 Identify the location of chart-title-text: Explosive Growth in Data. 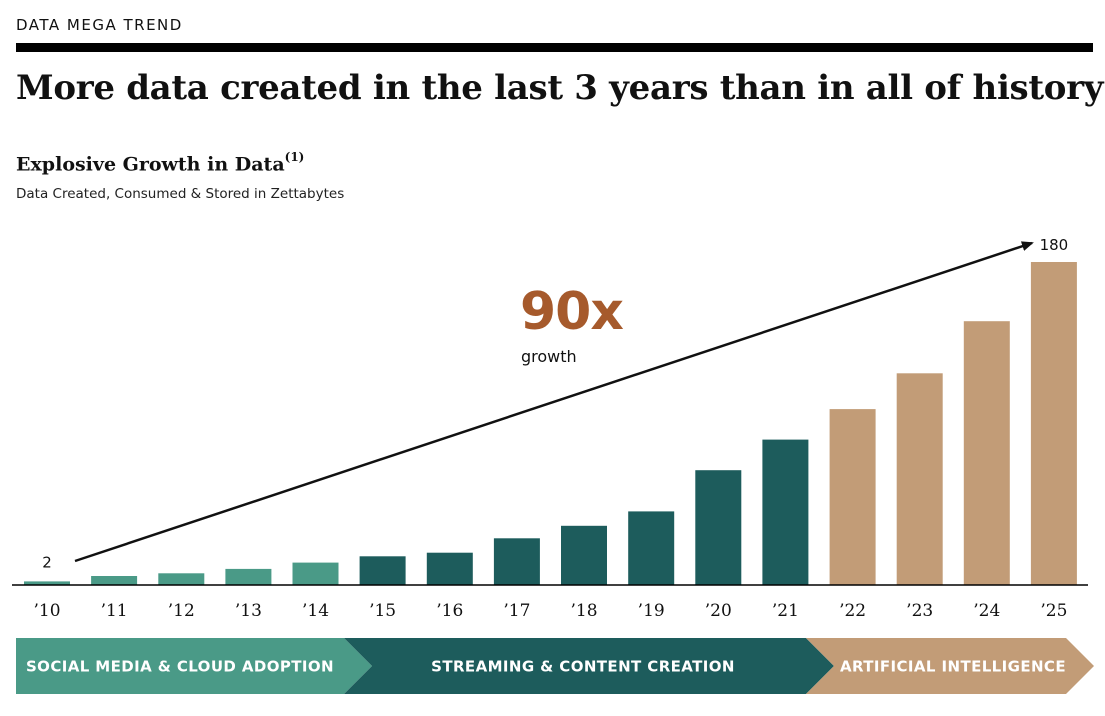
(150, 164).